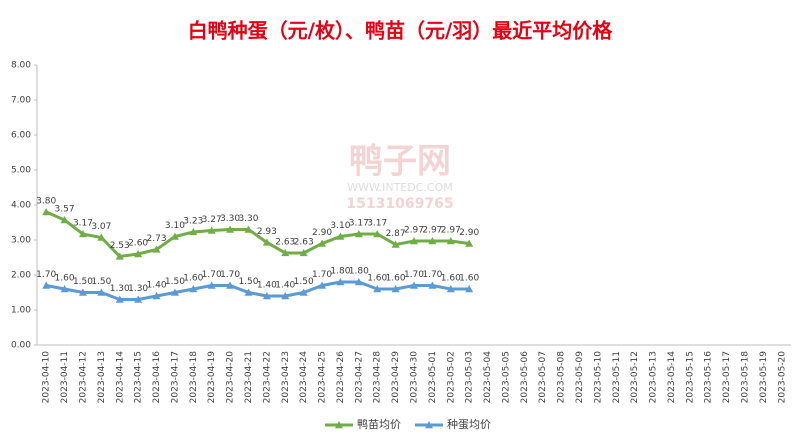 The image size is (800, 442). Describe the element at coordinates (451, 377) in the screenshot. I see `x-tick-label: 2023-05-02` at that location.